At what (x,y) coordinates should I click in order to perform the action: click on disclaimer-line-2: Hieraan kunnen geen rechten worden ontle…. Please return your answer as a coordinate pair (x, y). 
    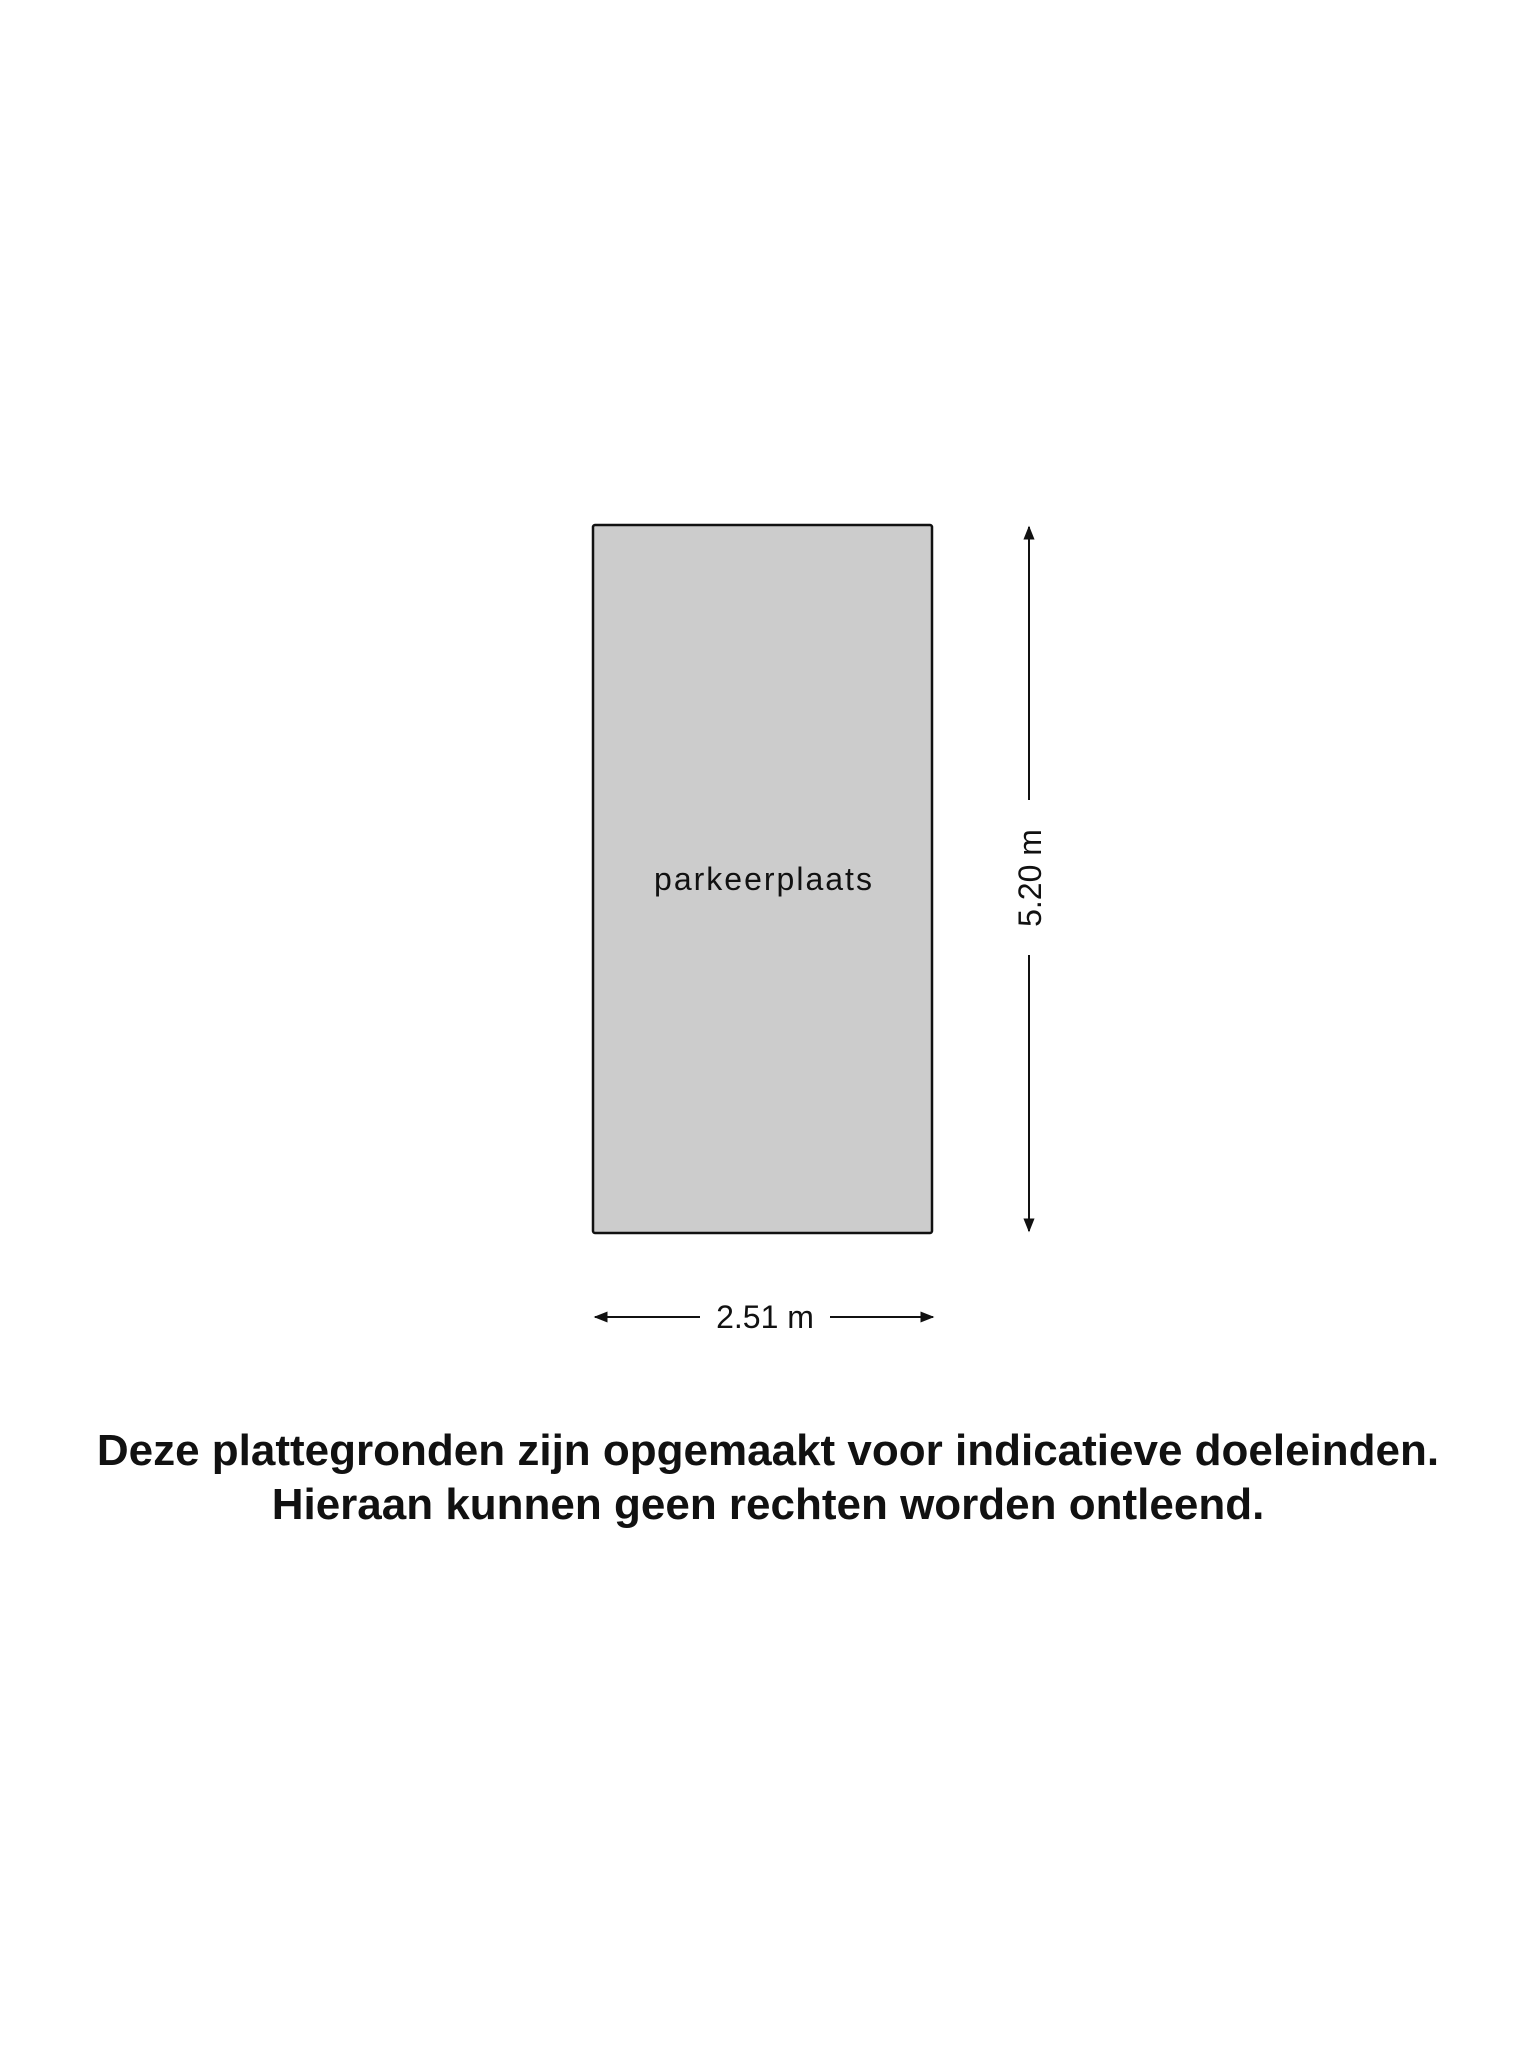
    Looking at the image, I should click on (768, 1504).